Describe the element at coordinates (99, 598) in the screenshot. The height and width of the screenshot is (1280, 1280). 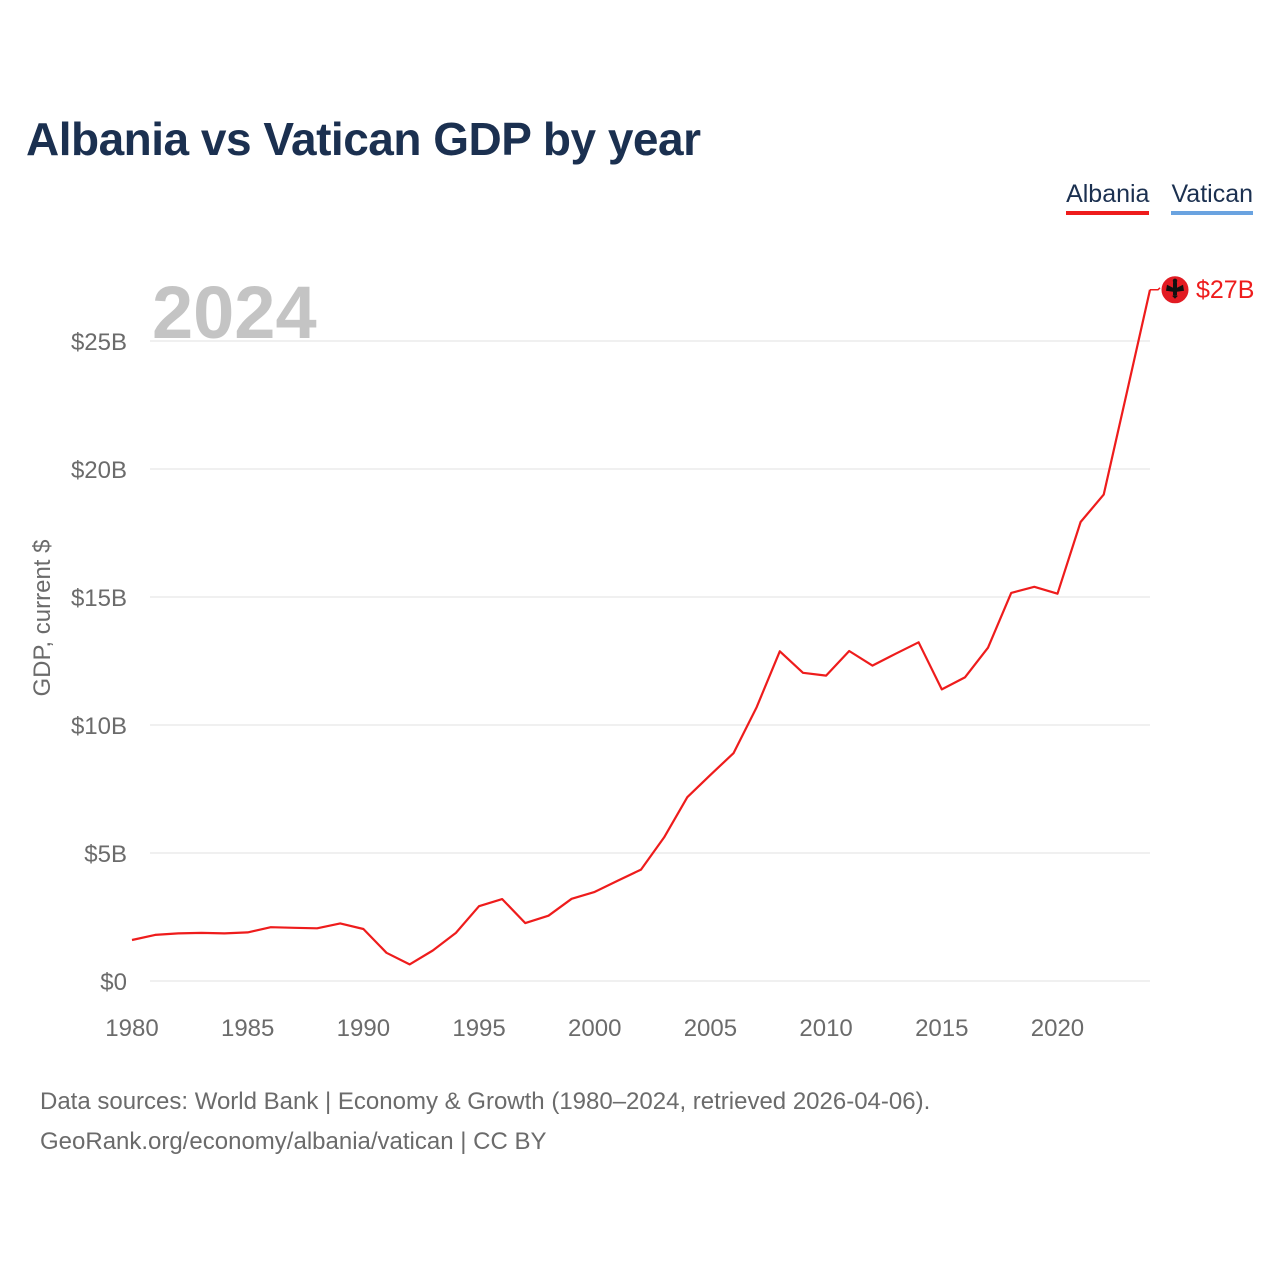
I see `y-tick-label: $15B` at that location.